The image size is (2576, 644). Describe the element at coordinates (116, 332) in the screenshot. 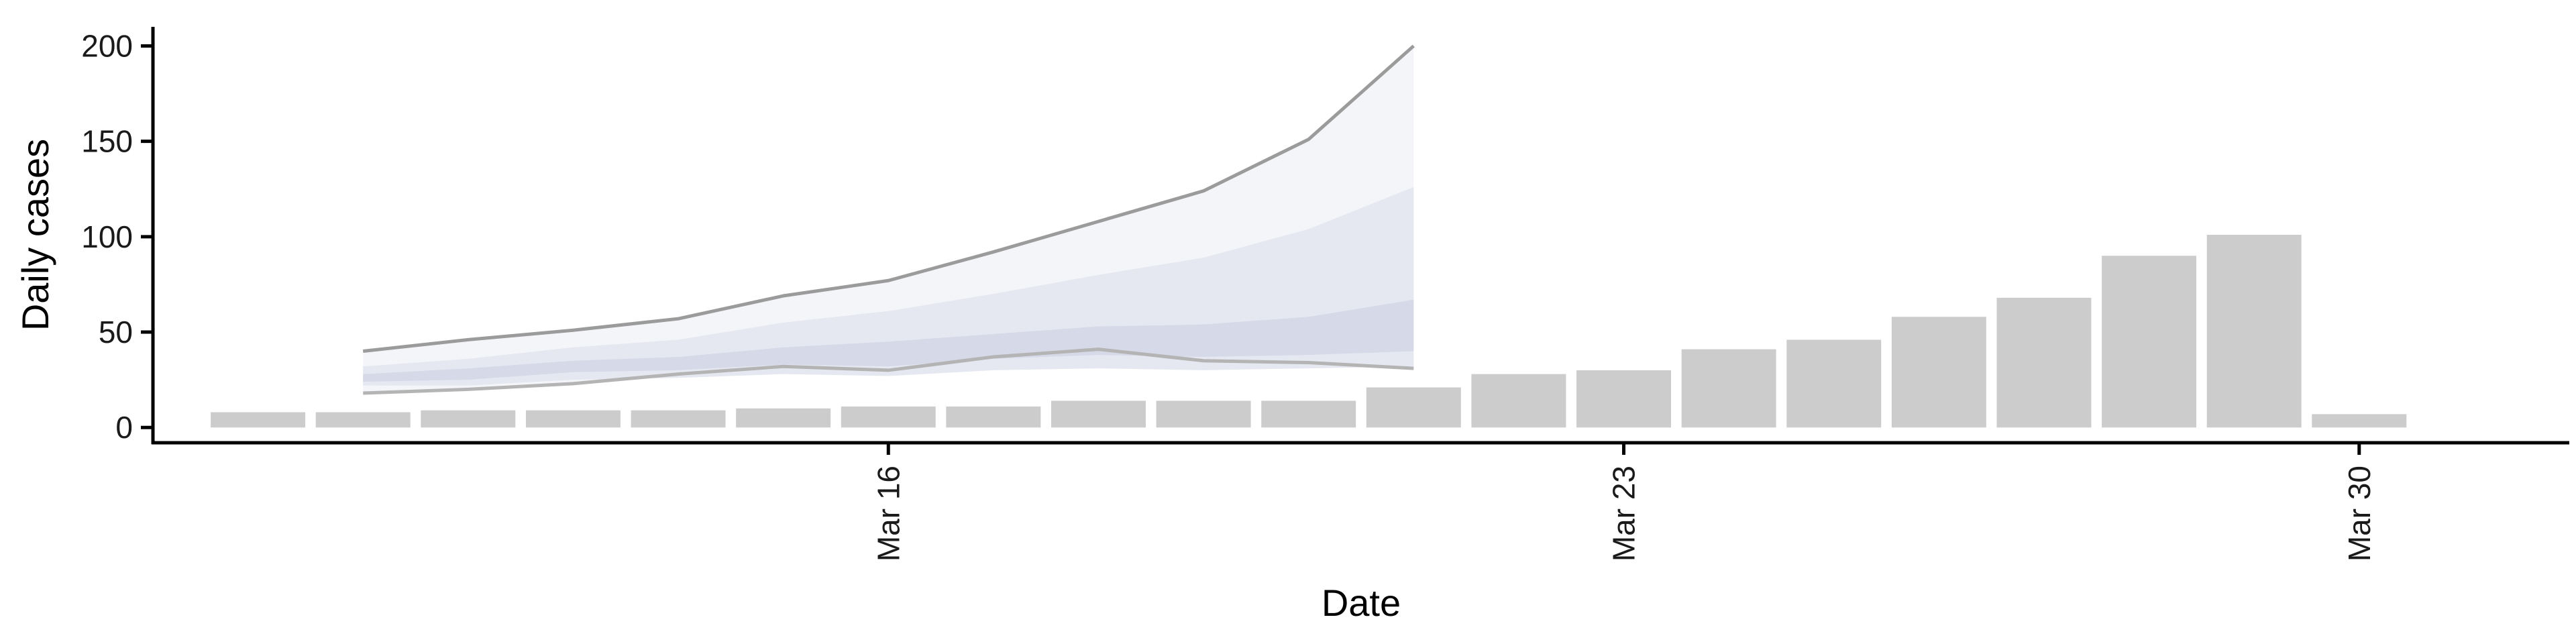

I see `y-tick-label: 50` at that location.